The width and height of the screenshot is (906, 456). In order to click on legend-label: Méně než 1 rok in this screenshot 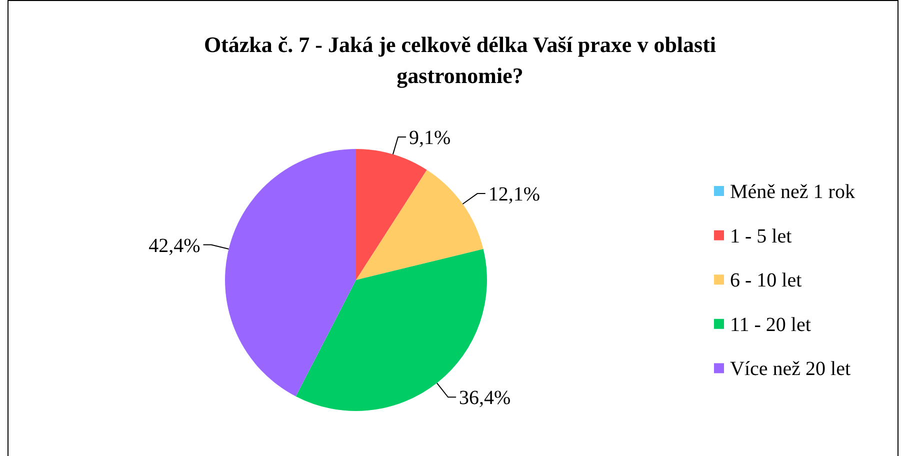, I will do `click(792, 192)`.